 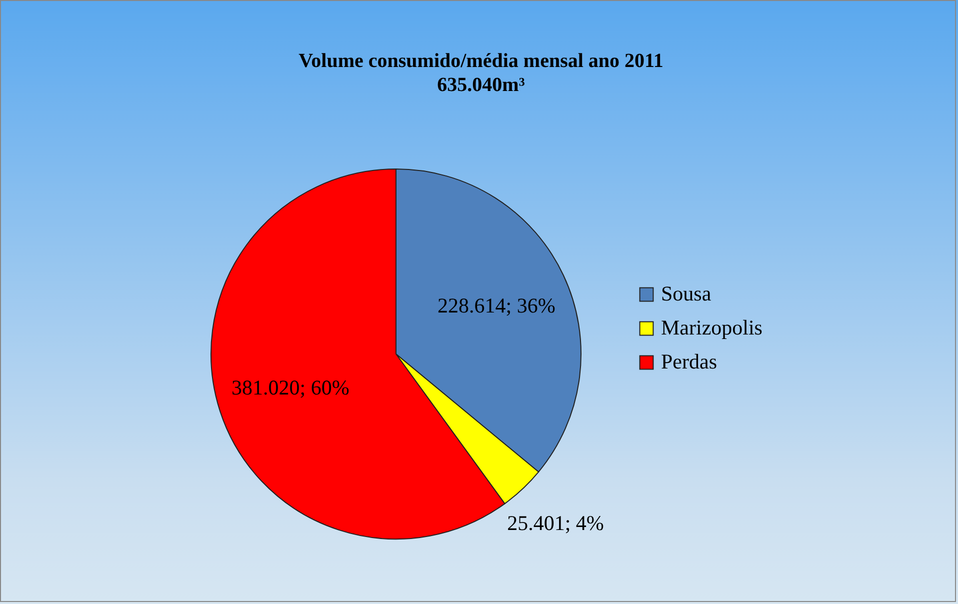 What do you see at coordinates (555, 522) in the screenshot?
I see `data-label: 25.401; 4%` at bounding box center [555, 522].